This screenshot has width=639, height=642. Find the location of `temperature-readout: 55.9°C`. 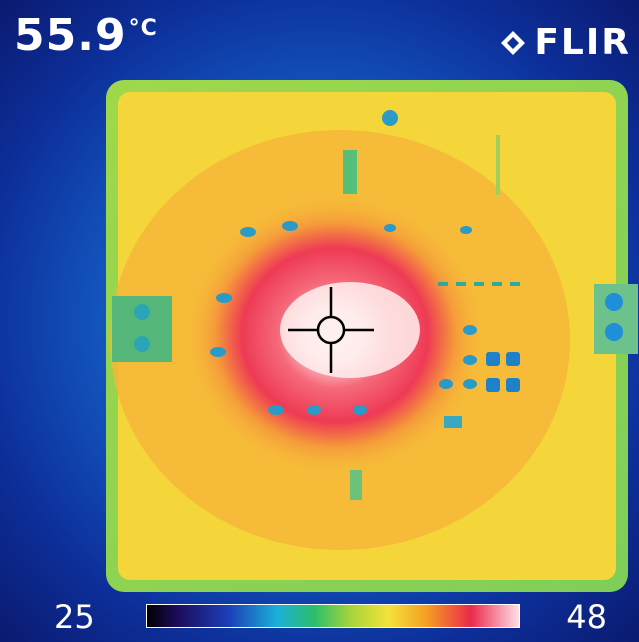

temperature-readout: 55.9°C is located at coordinates (86, 36).